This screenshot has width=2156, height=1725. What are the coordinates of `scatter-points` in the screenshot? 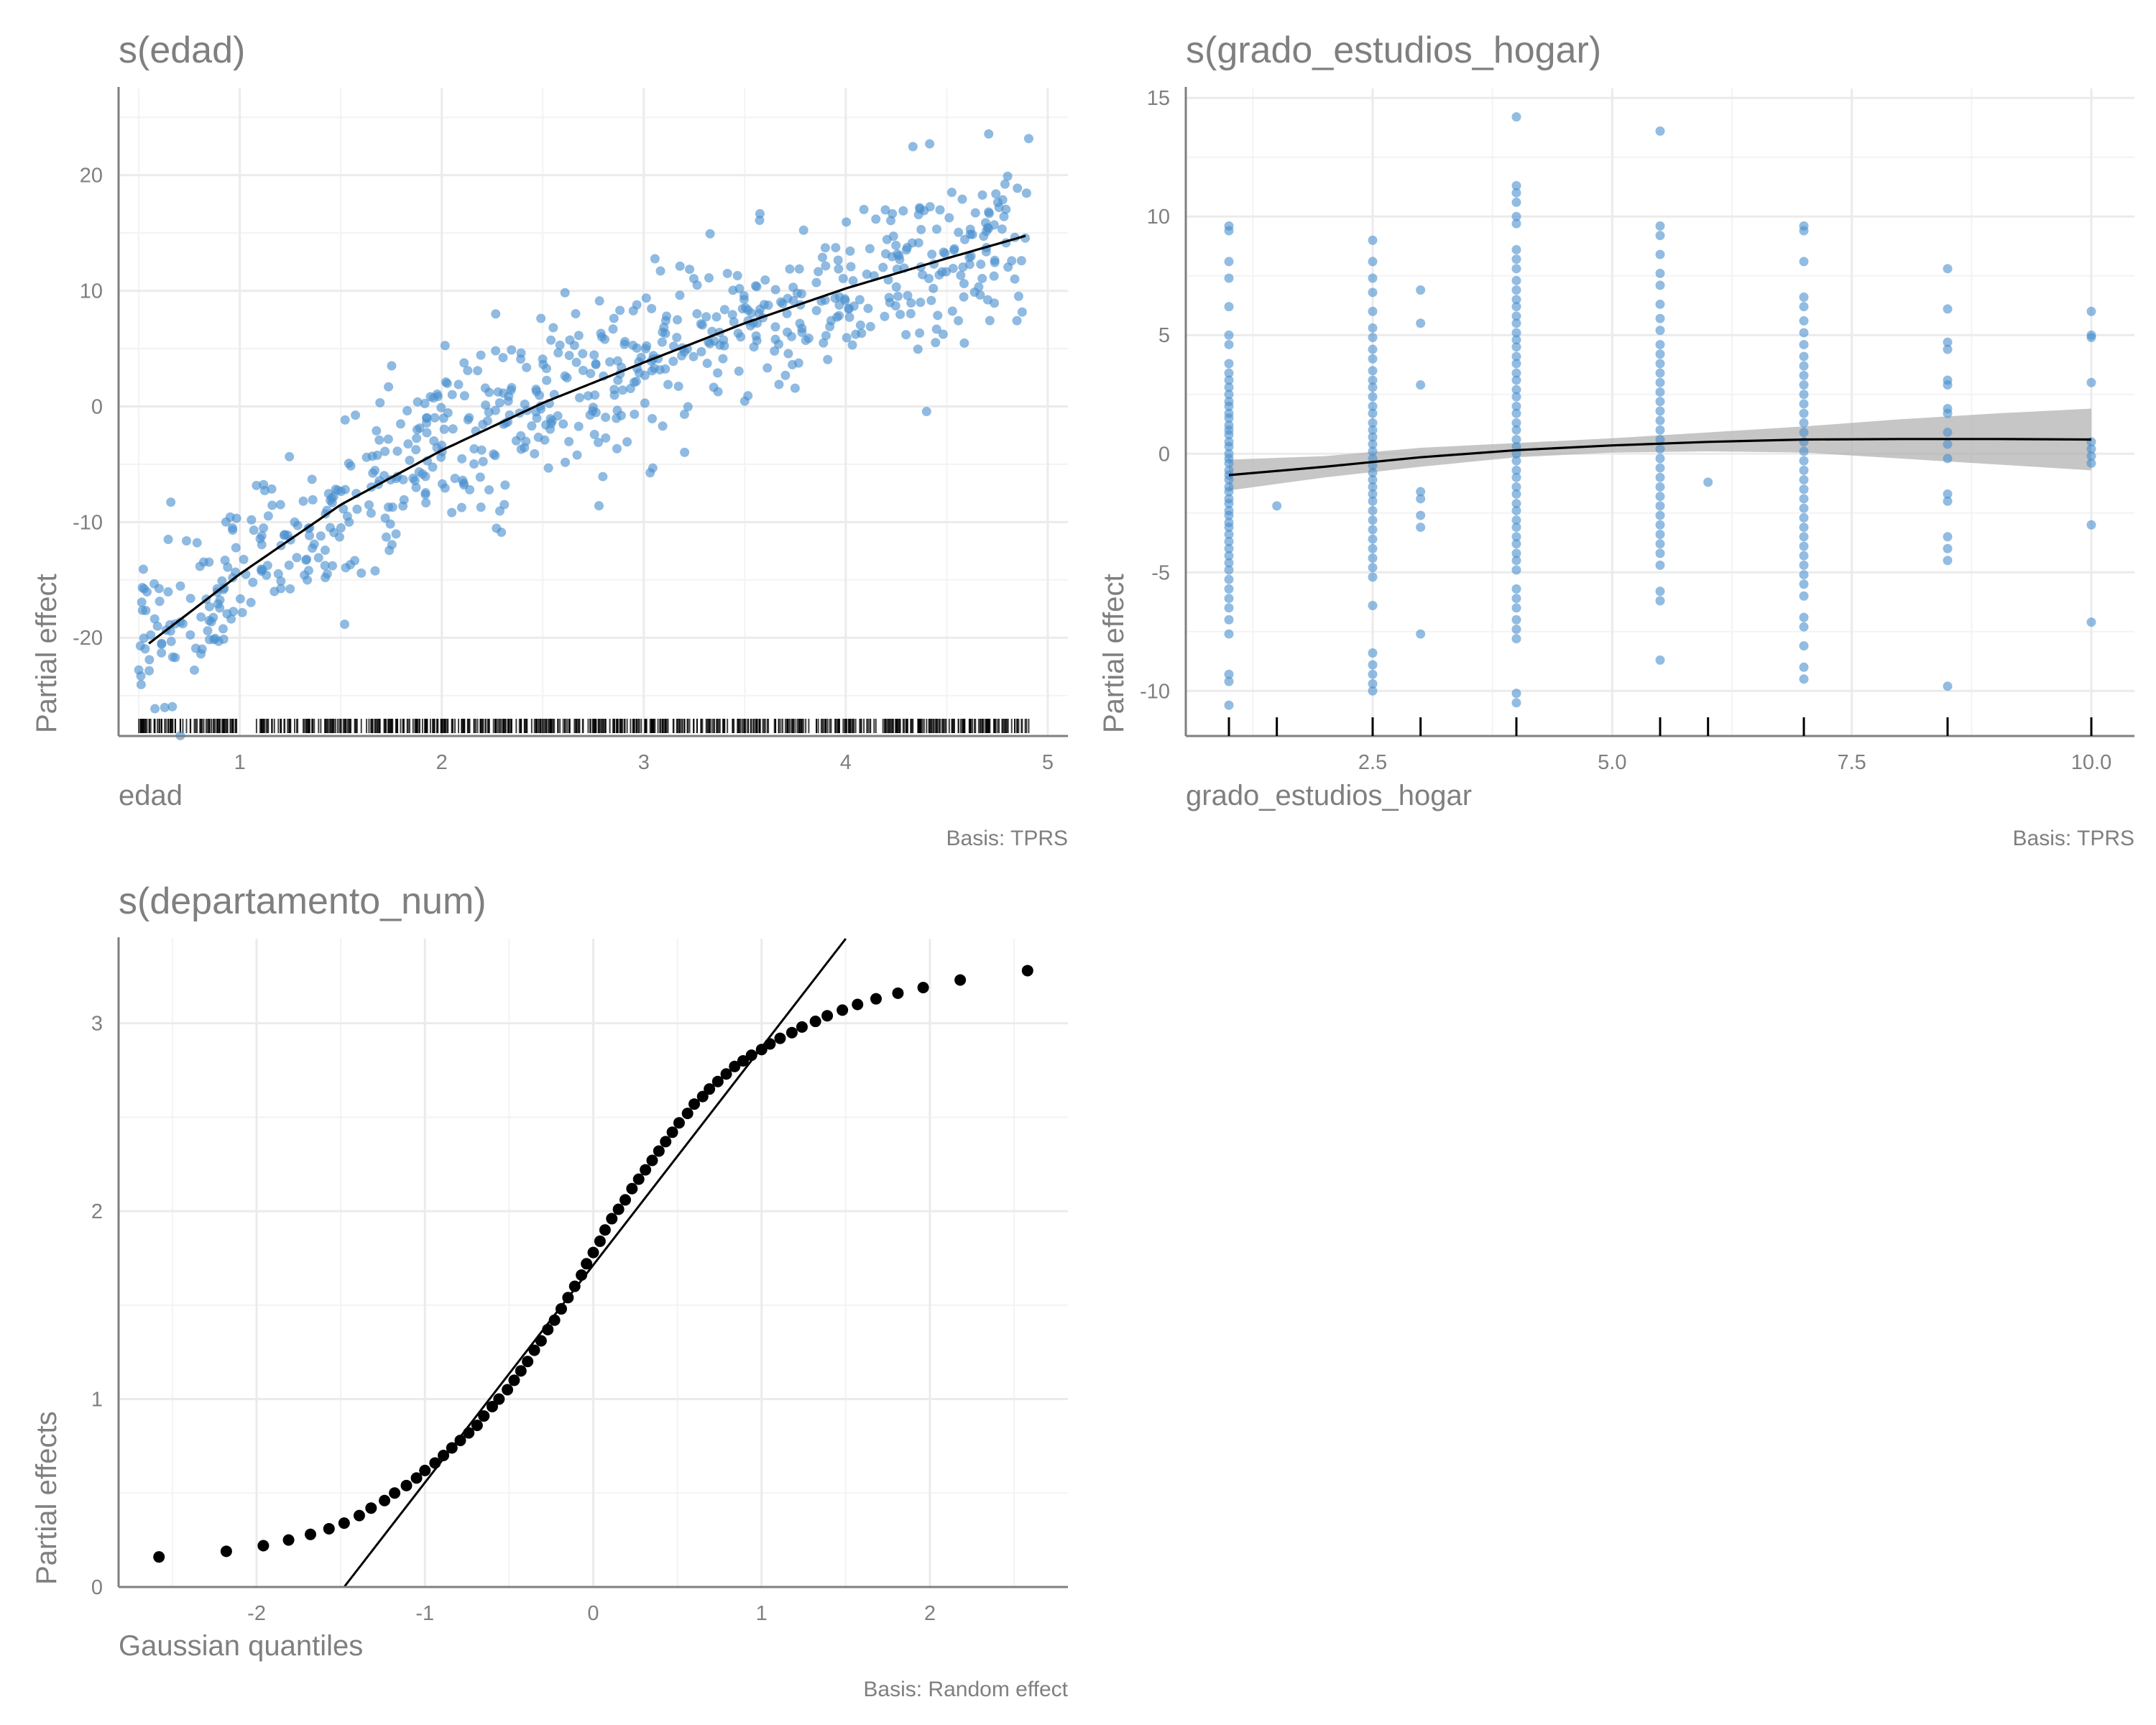 It's located at (583, 434).